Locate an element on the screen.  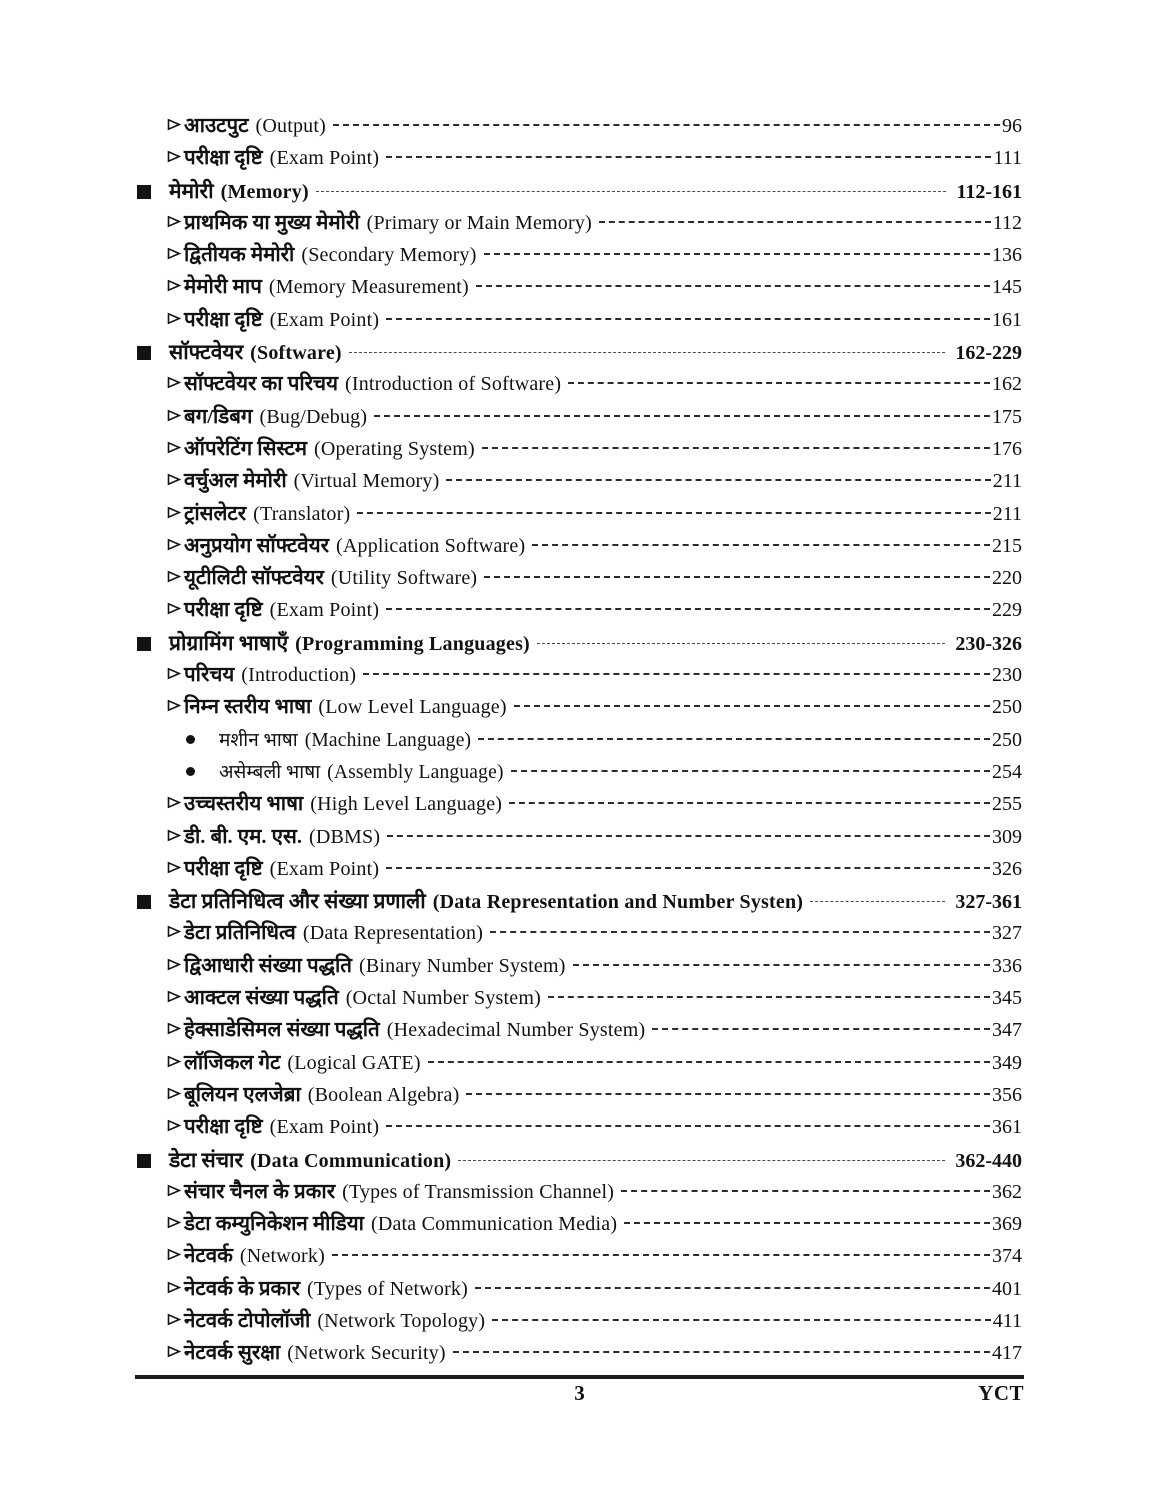
toc-entry: नेटवर्क (Network) 374 is located at coordinates (579, 1257).